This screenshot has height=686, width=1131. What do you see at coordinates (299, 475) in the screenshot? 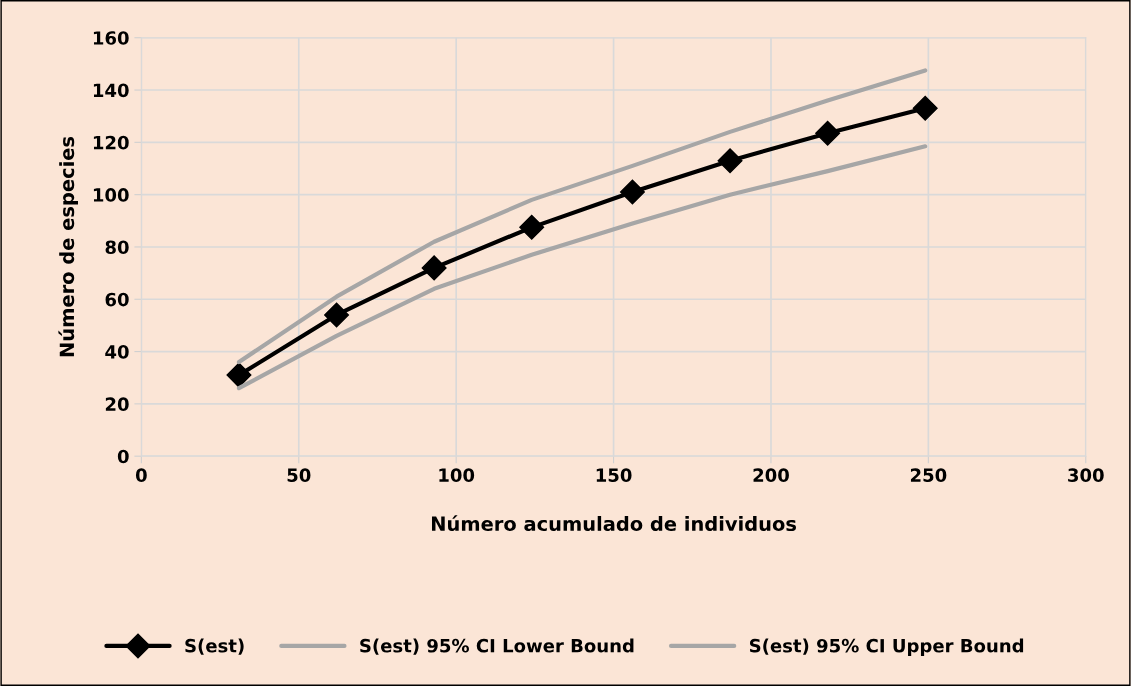
I see `x-tick-label: 50` at bounding box center [299, 475].